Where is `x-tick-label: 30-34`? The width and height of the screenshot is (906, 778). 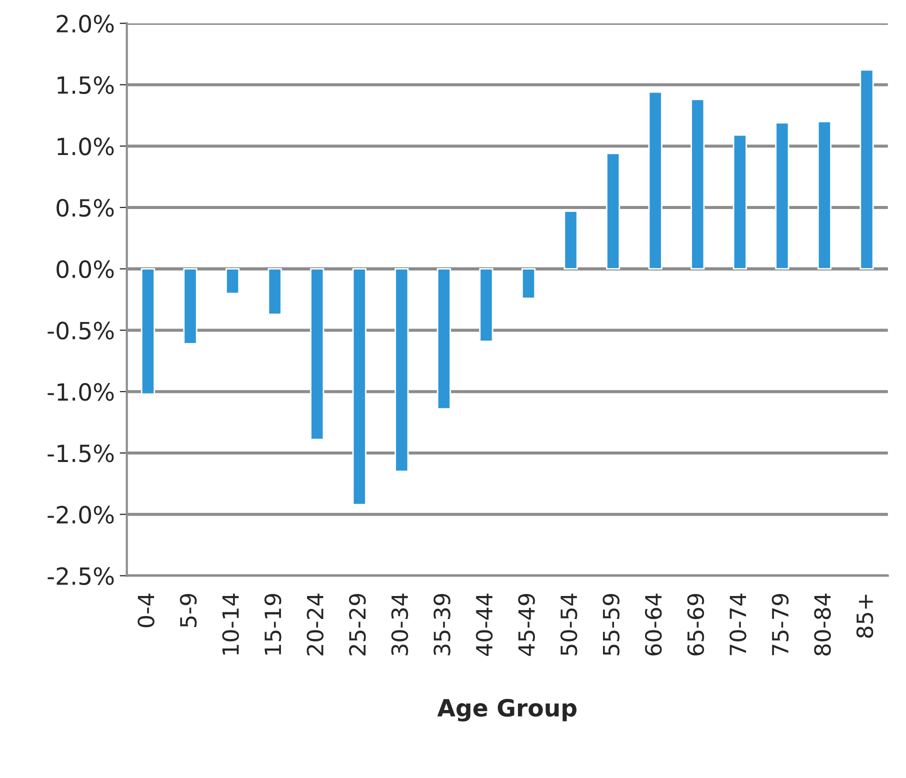 x-tick-label: 30-34 is located at coordinates (399, 625).